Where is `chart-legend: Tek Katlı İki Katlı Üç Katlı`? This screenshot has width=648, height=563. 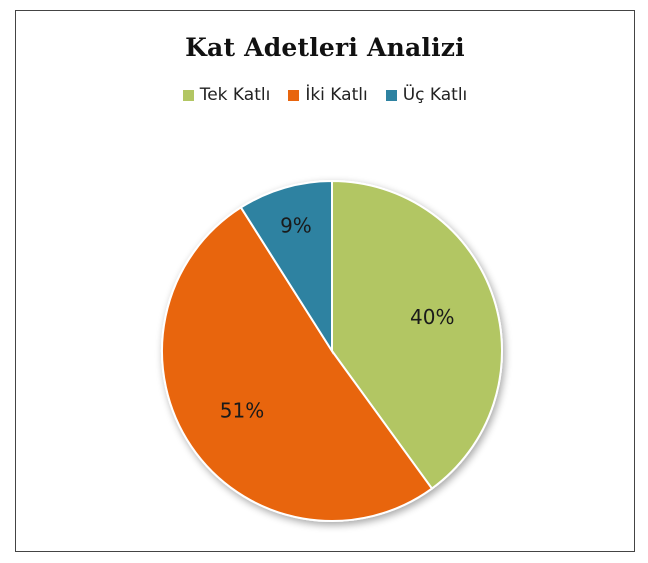
chart-legend: Tek Katlı İki Katlı Üç Katlı is located at coordinates (325, 95).